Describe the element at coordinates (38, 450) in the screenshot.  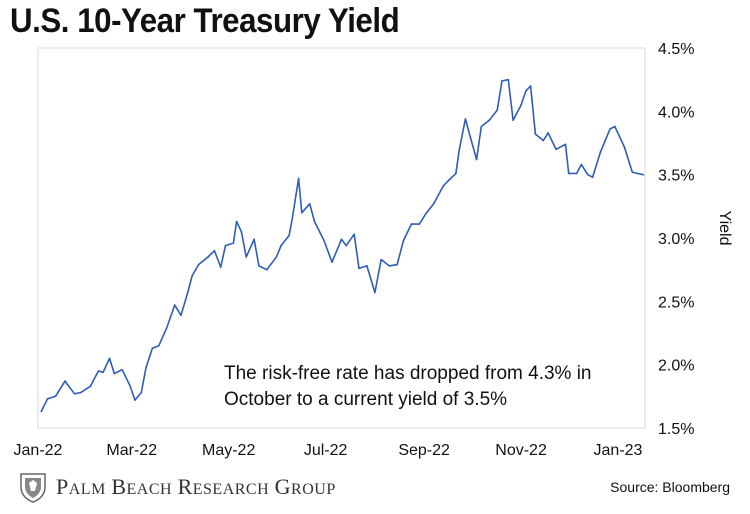
I see `x-tick-label: Jan-22` at that location.